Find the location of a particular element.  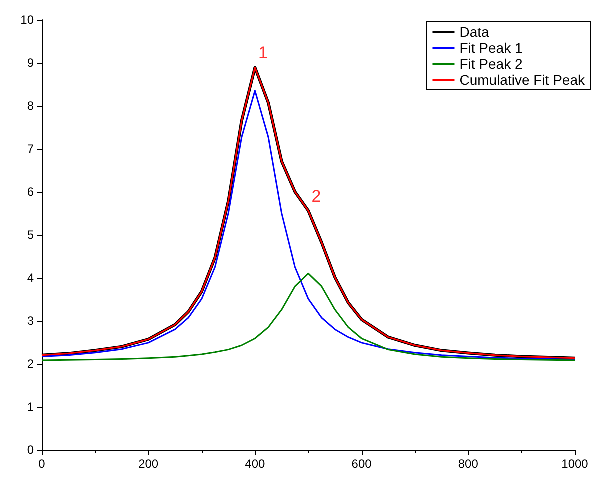

x-tick-label: 800 is located at coordinates (468, 464).